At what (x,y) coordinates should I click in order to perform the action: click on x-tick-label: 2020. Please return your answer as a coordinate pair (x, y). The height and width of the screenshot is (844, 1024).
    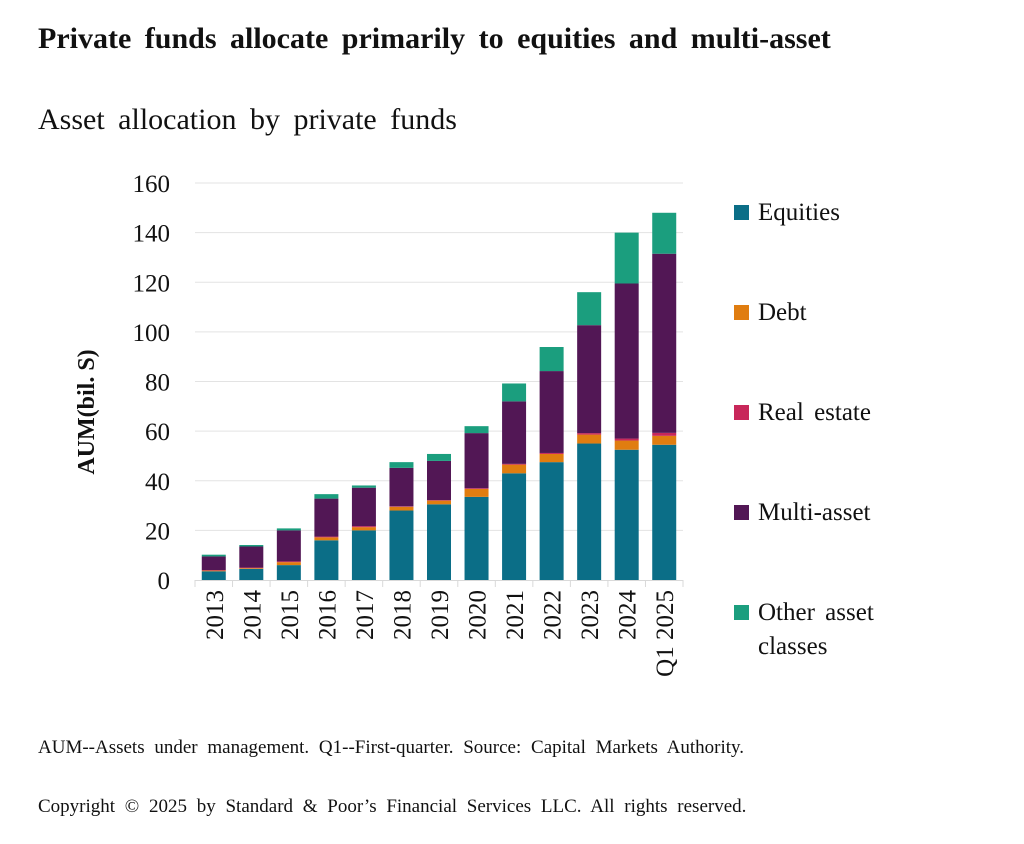
    Looking at the image, I should click on (478, 615).